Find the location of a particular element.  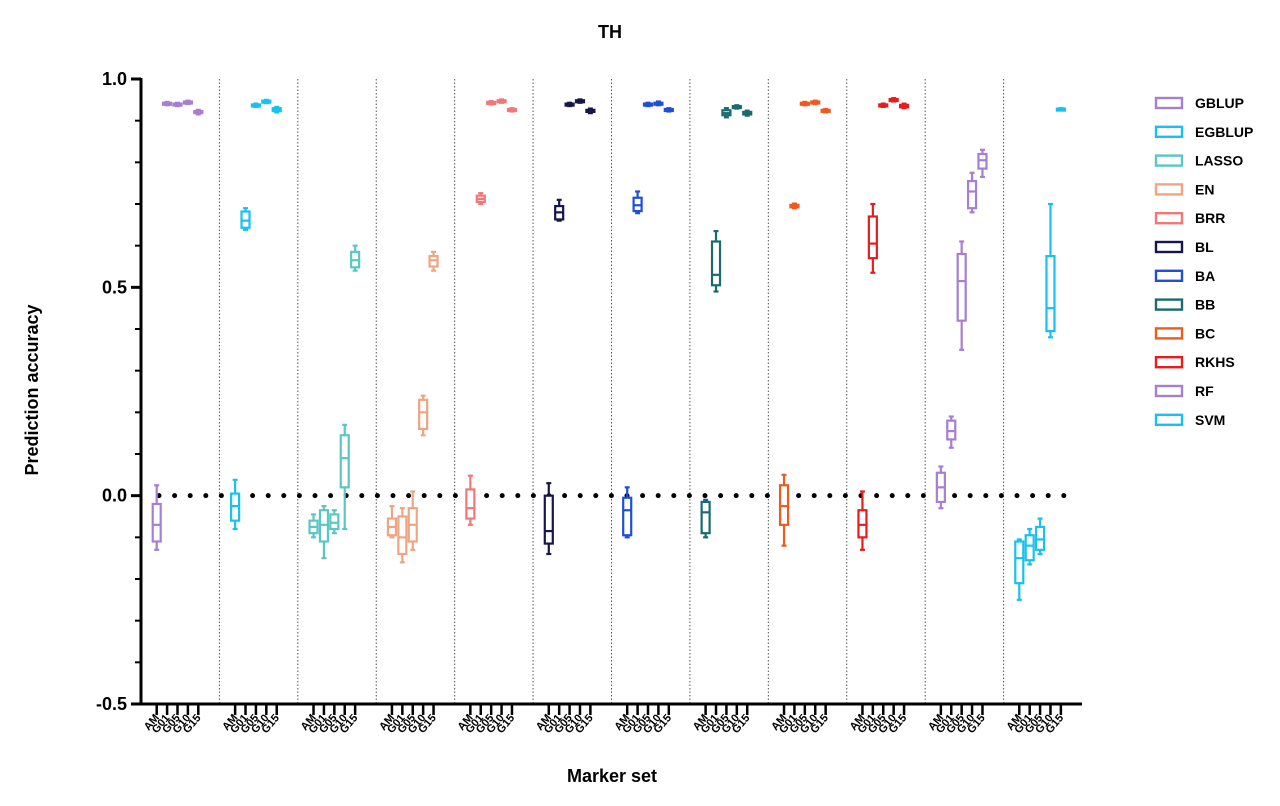

legend-item: LASSO is located at coordinates (1198, 161).